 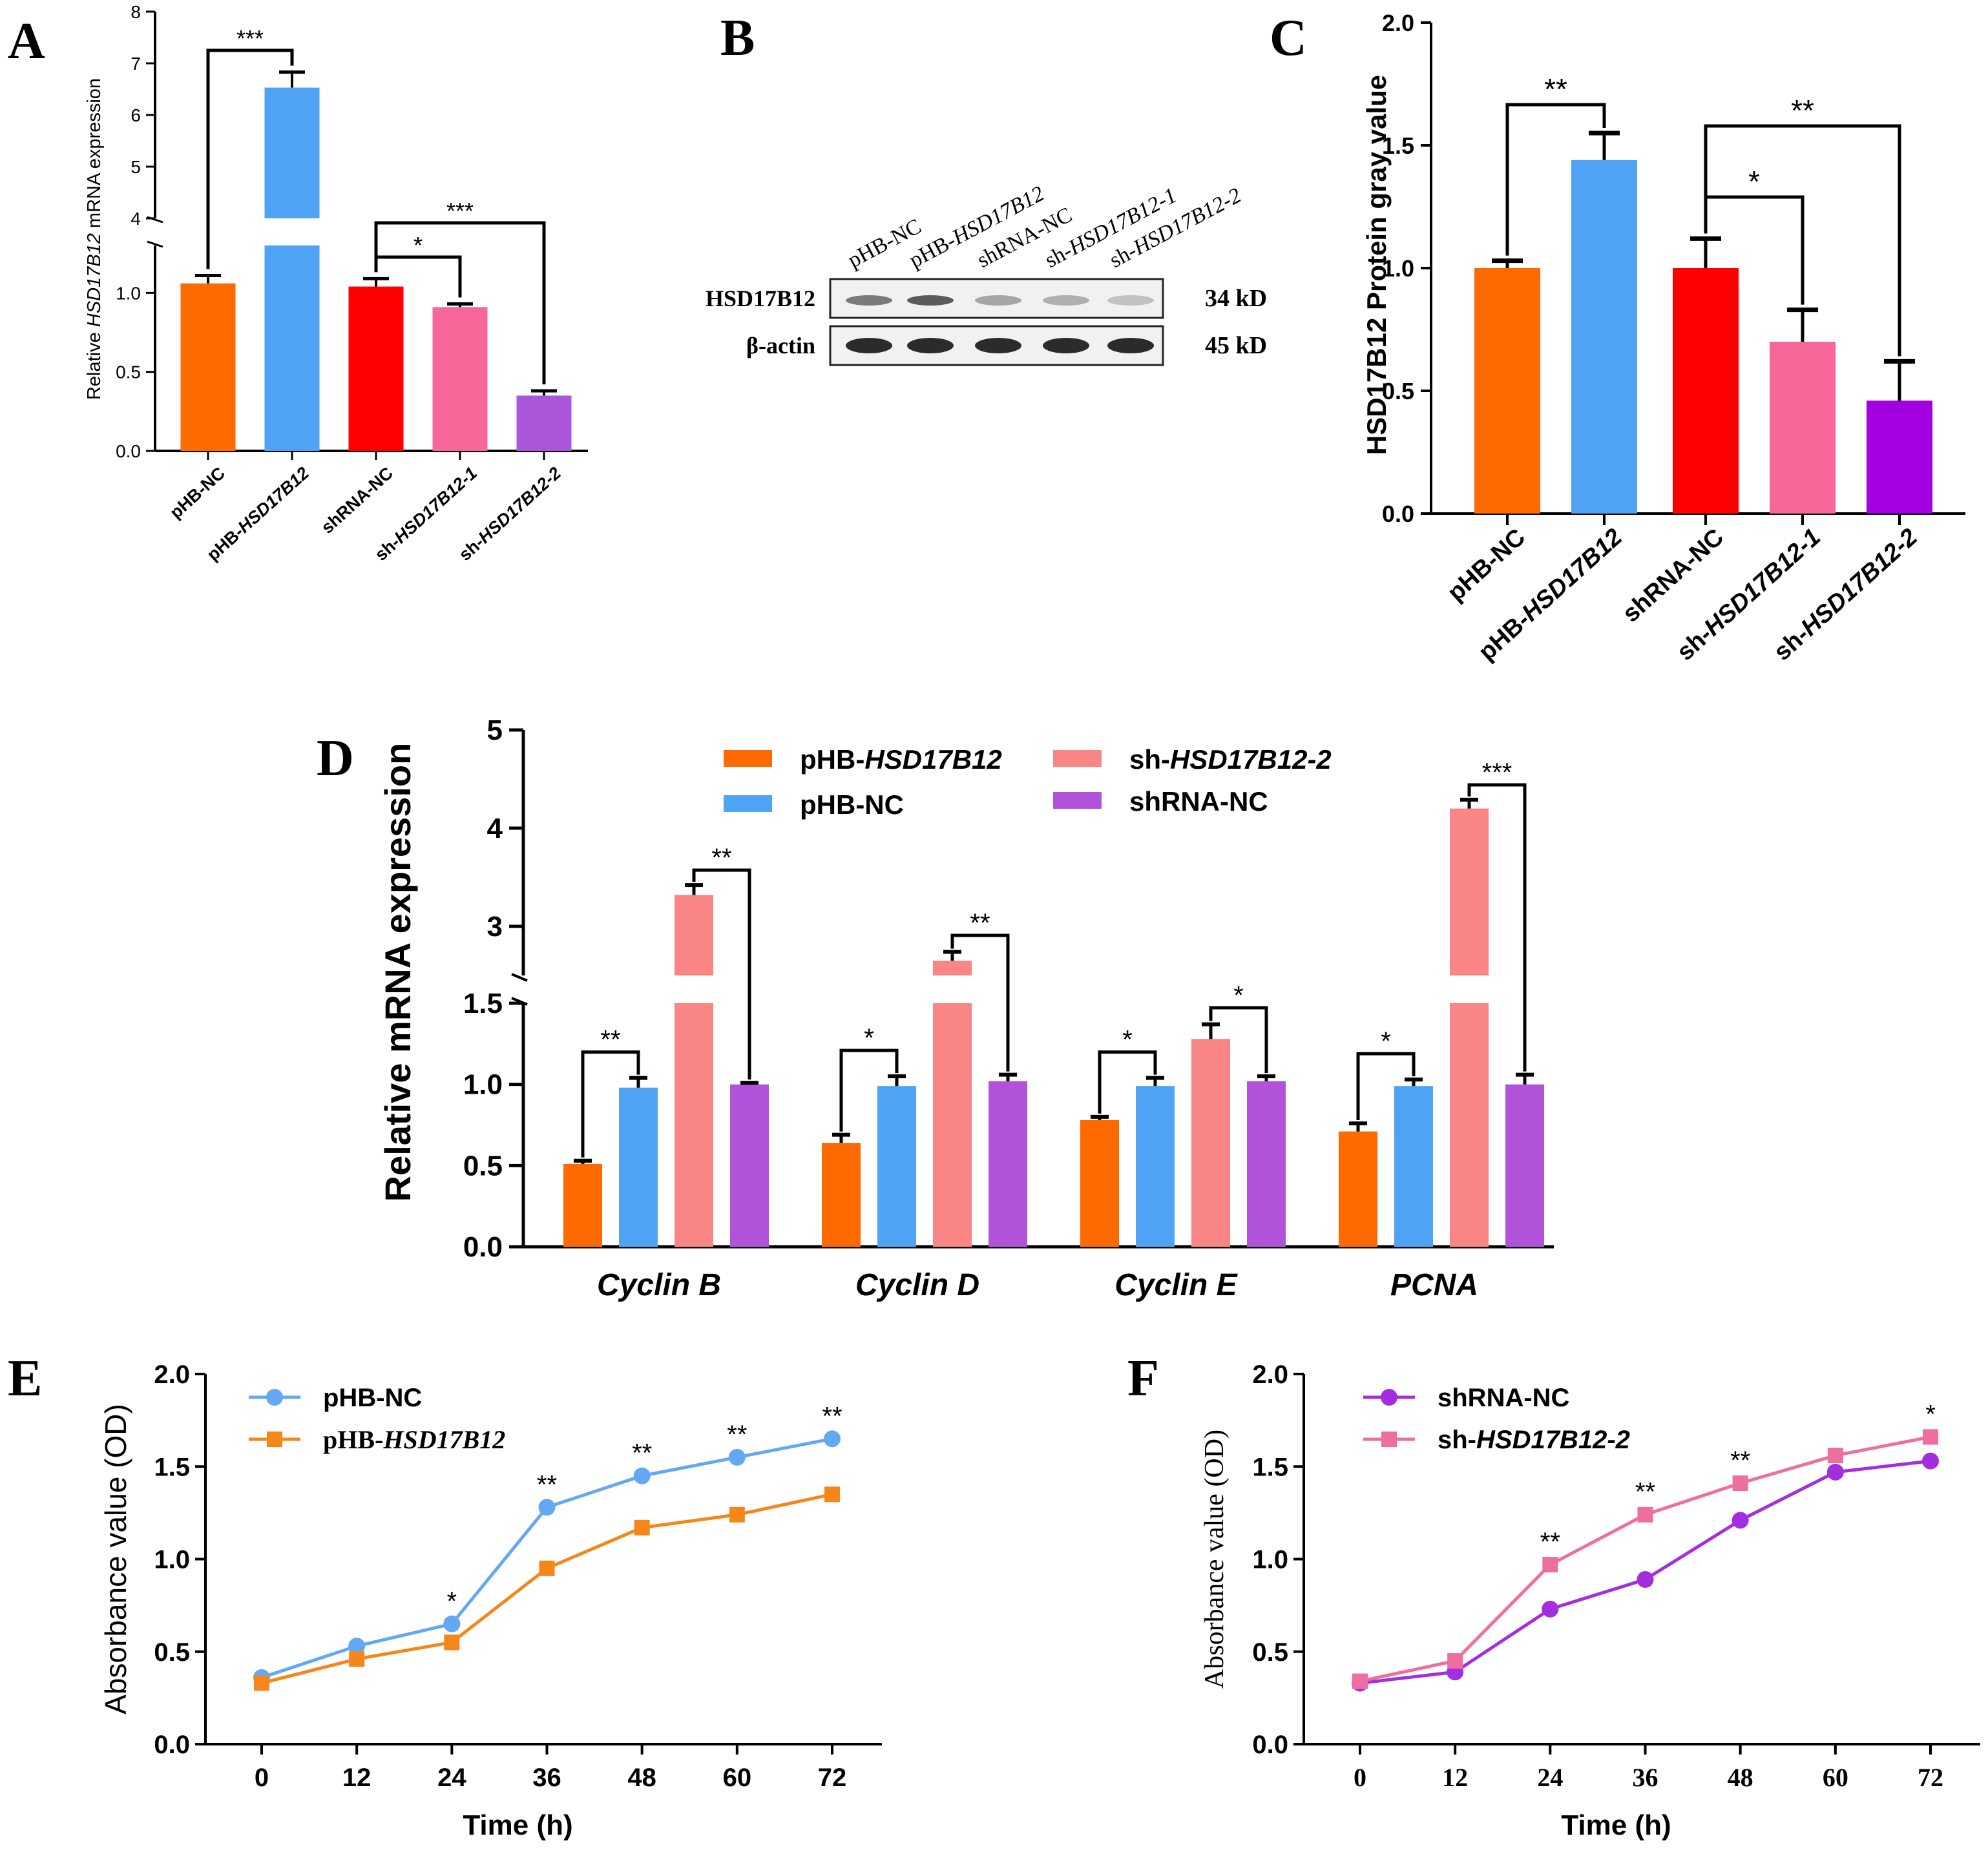 What do you see at coordinates (172, 1560) in the screenshot?
I see `y-tick-label: 1.0` at bounding box center [172, 1560].